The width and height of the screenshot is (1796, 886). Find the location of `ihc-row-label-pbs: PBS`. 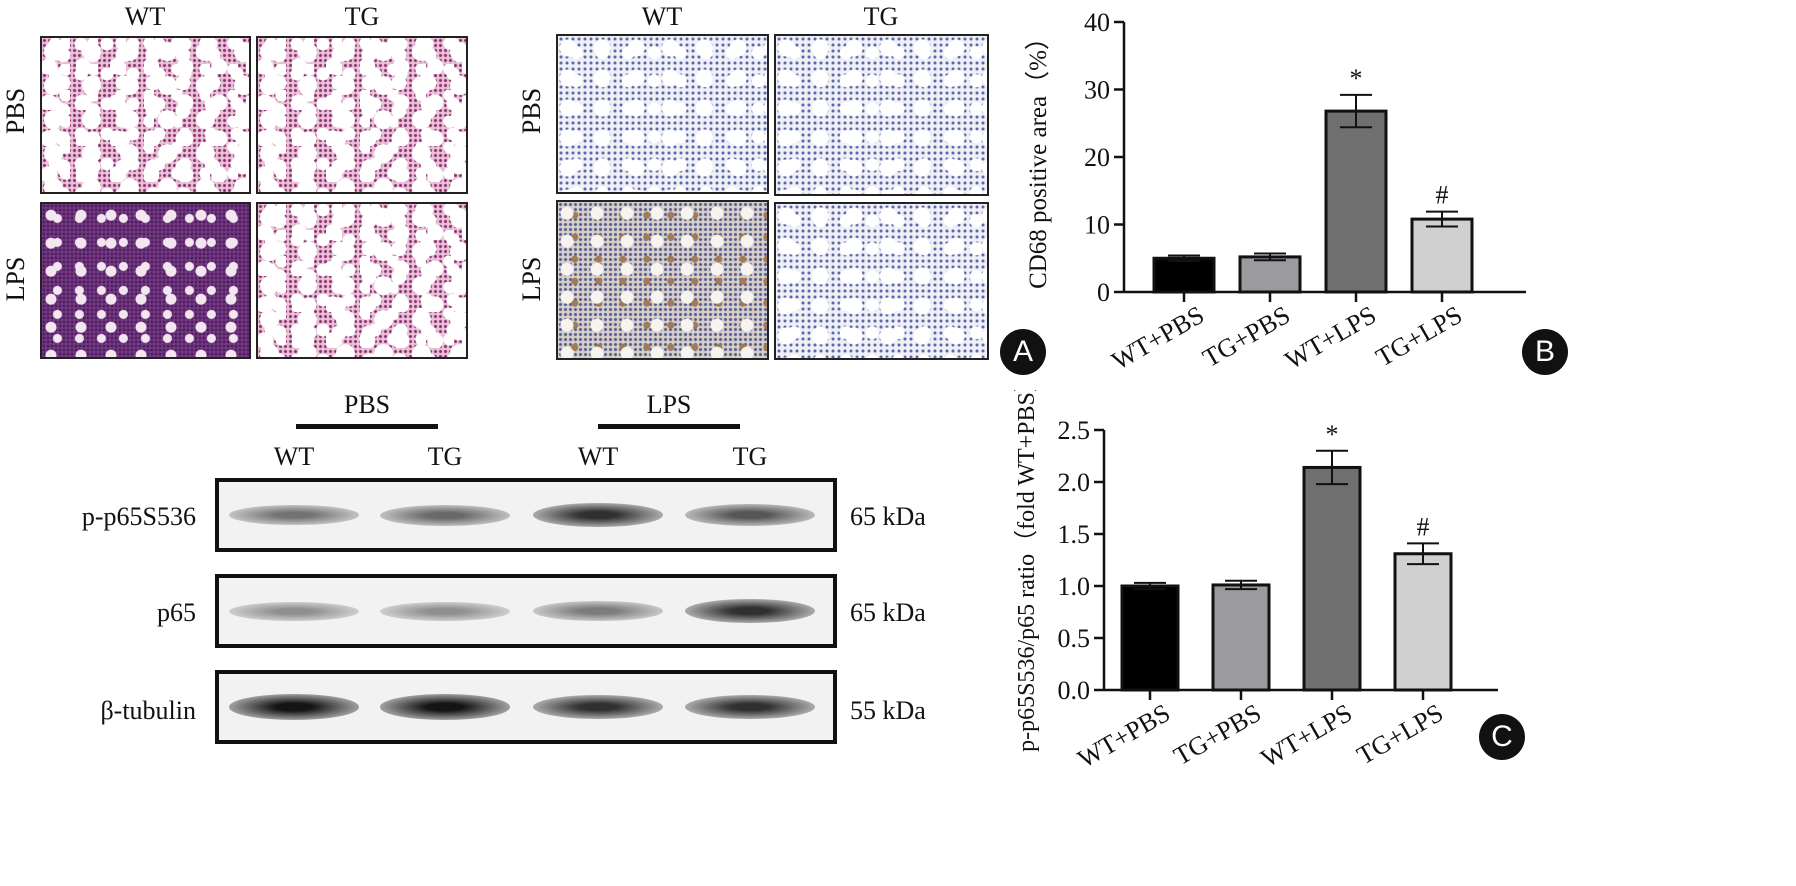

ihc-row-label-pbs: PBS is located at coordinates (531, 111).